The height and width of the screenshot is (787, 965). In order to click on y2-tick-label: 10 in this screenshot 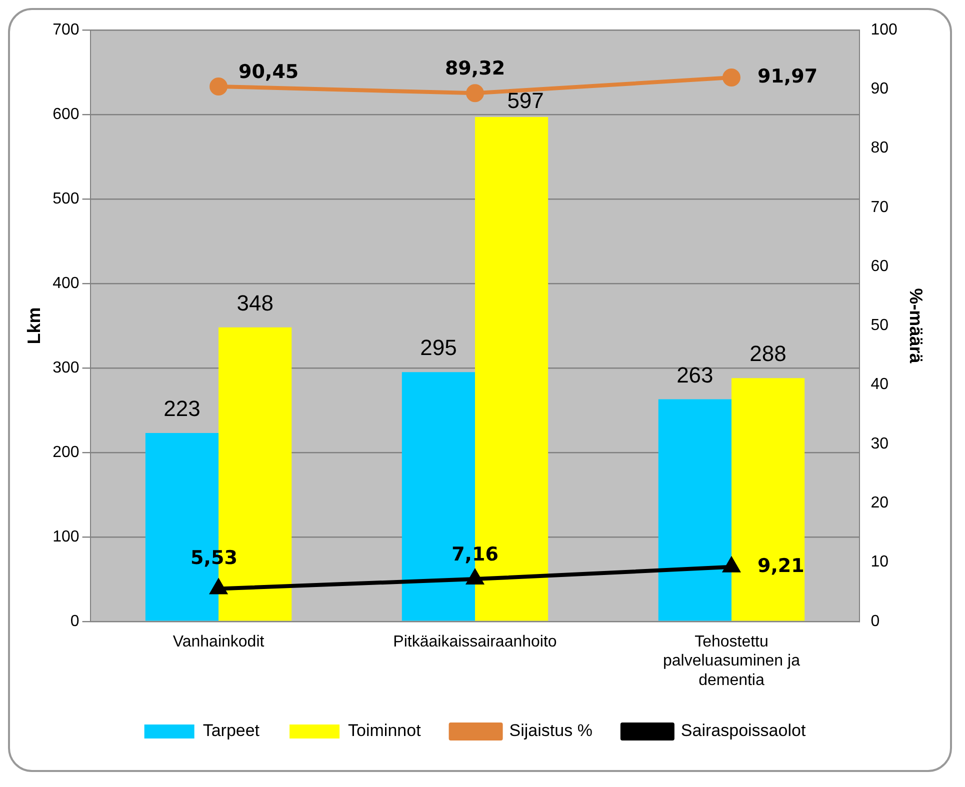, I will do `click(879, 562)`.